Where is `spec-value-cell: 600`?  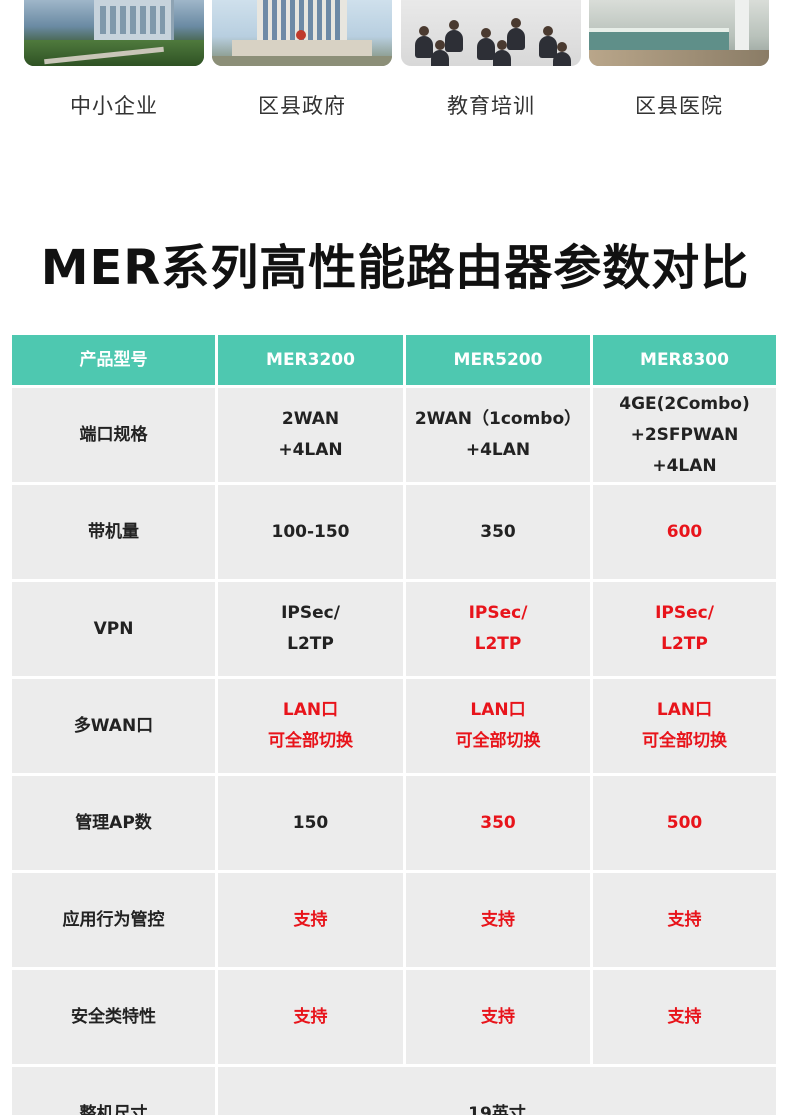 spec-value-cell: 600 is located at coordinates (684, 532).